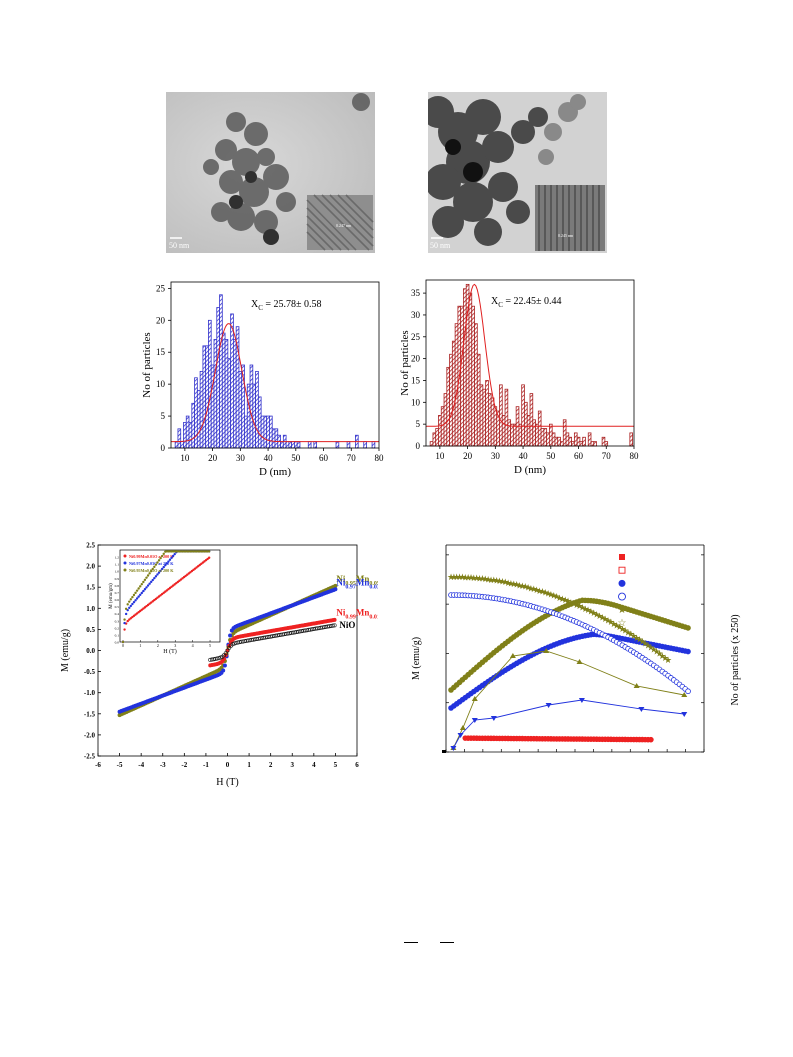 This screenshot has height=1057, width=793. What do you see at coordinates (270, 172) in the screenshot?
I see `tem-micrograph-left: 50 nm 0.247 nm` at bounding box center [270, 172].